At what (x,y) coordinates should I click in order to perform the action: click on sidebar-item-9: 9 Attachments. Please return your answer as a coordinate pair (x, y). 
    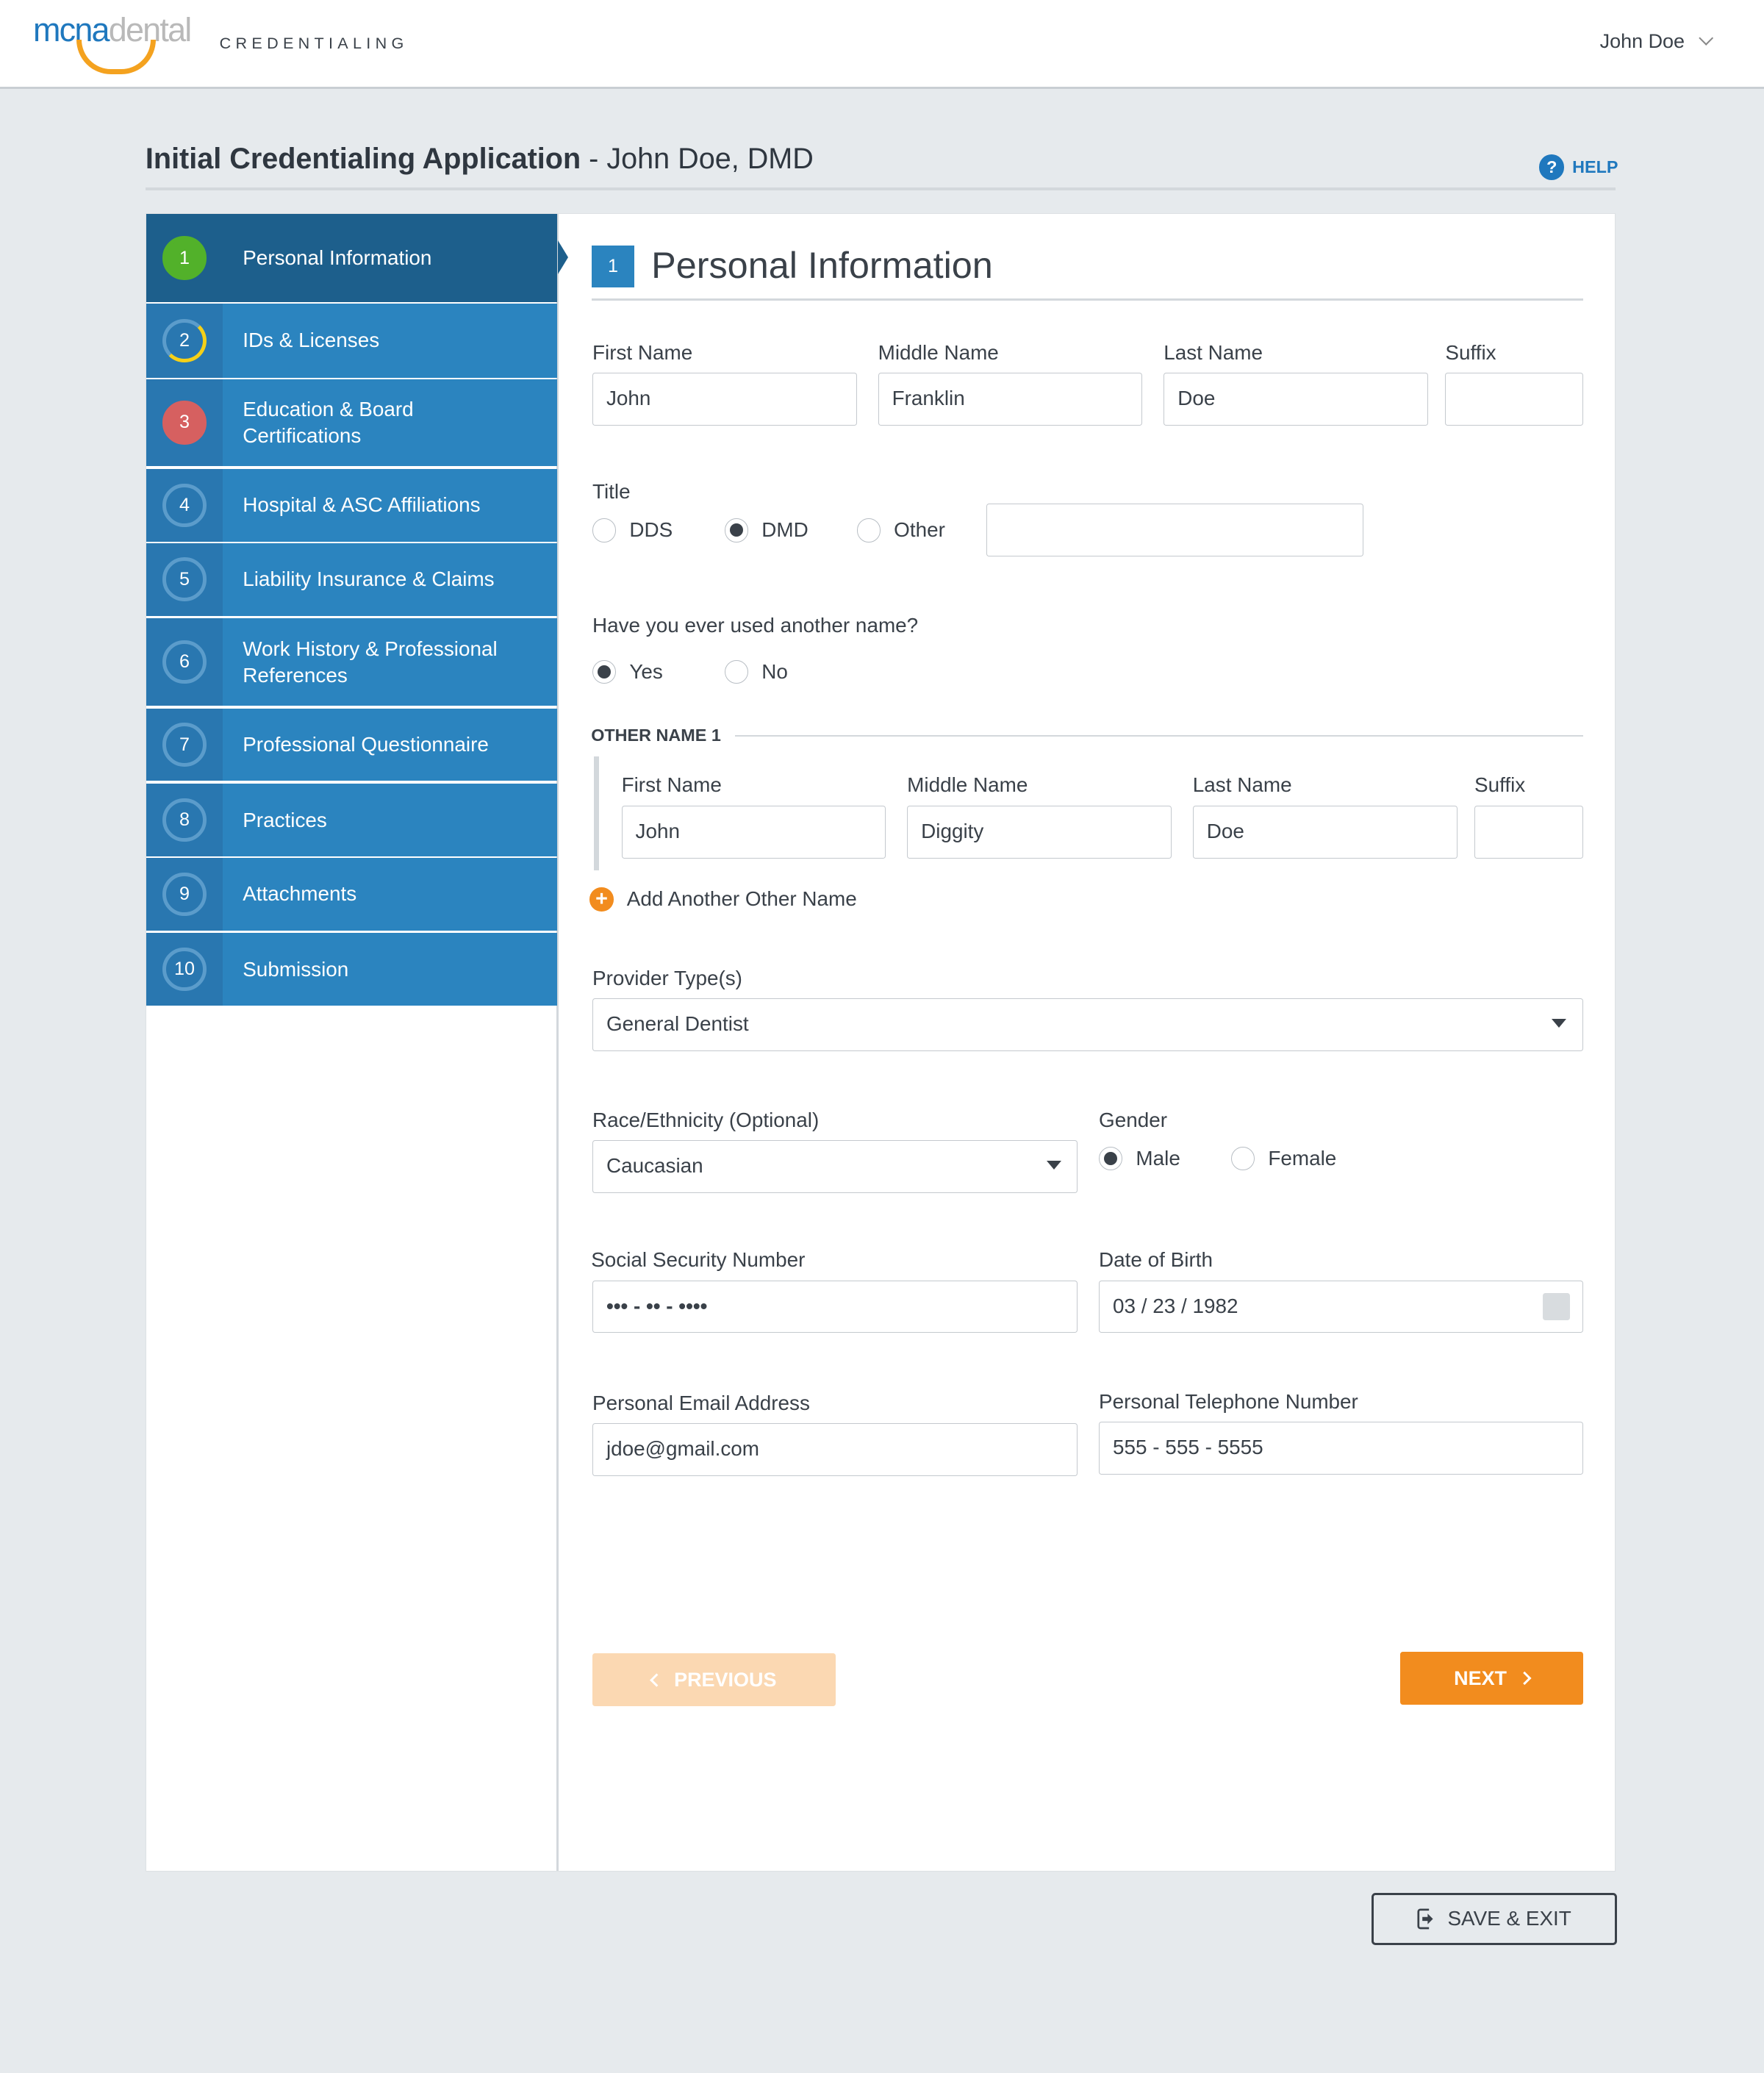
    Looking at the image, I should click on (352, 894).